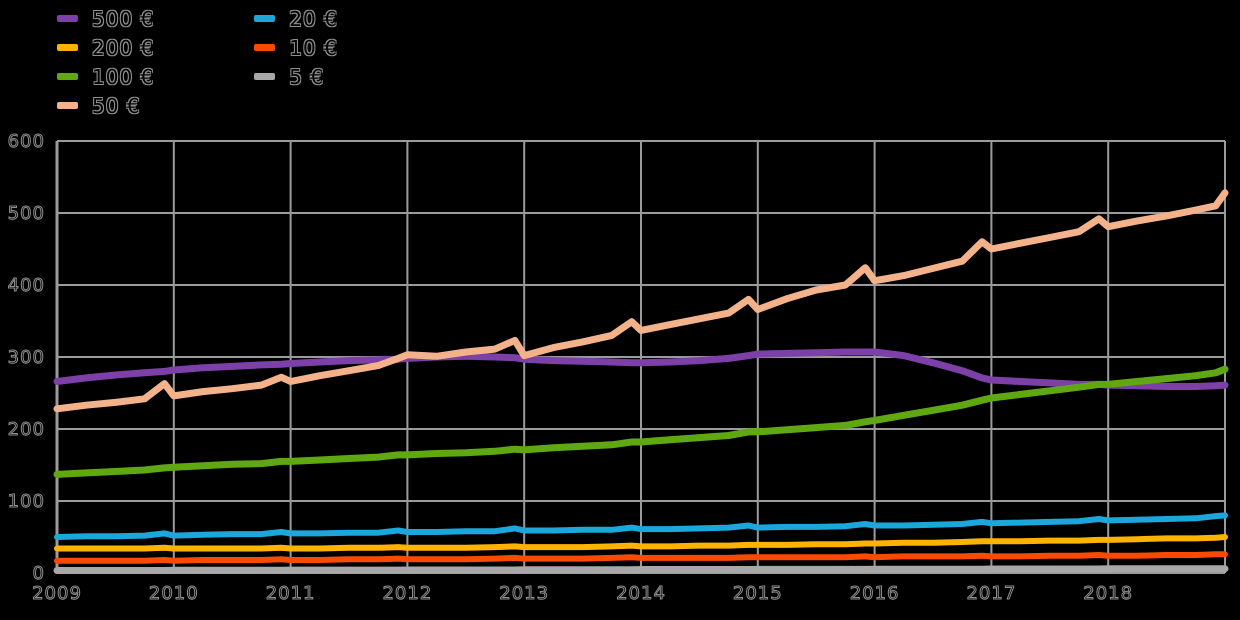  Describe the element at coordinates (313, 47) in the screenshot. I see `legend-label-10: 10 €` at that location.